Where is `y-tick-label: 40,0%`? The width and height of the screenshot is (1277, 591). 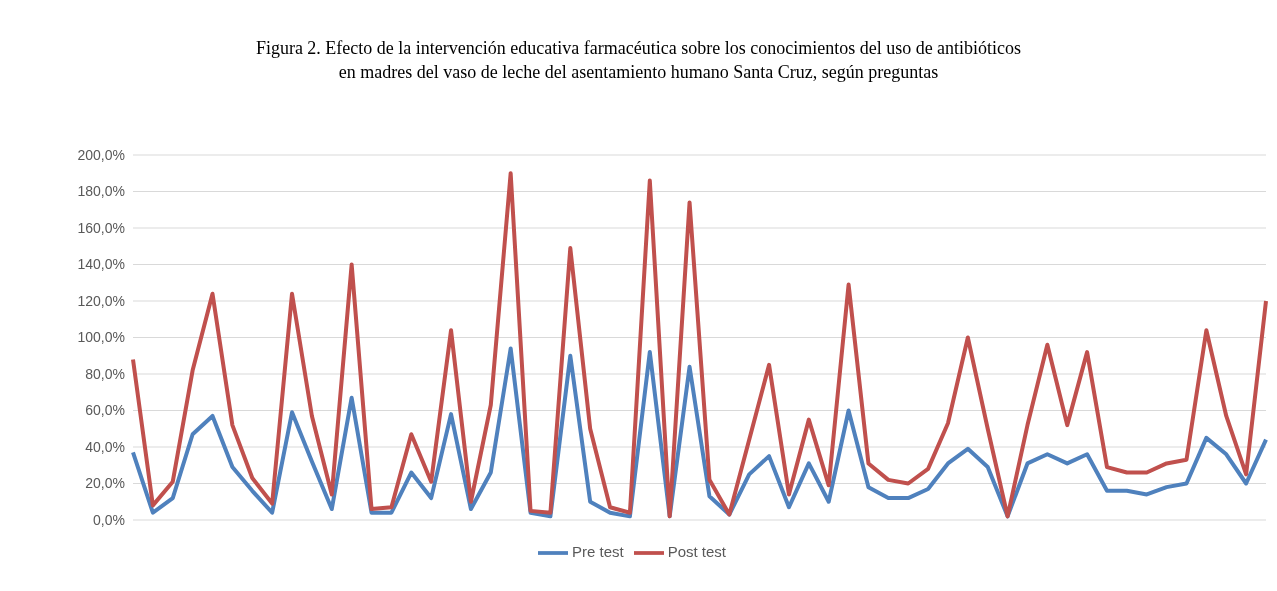 y-tick-label: 40,0% is located at coordinates (105, 446).